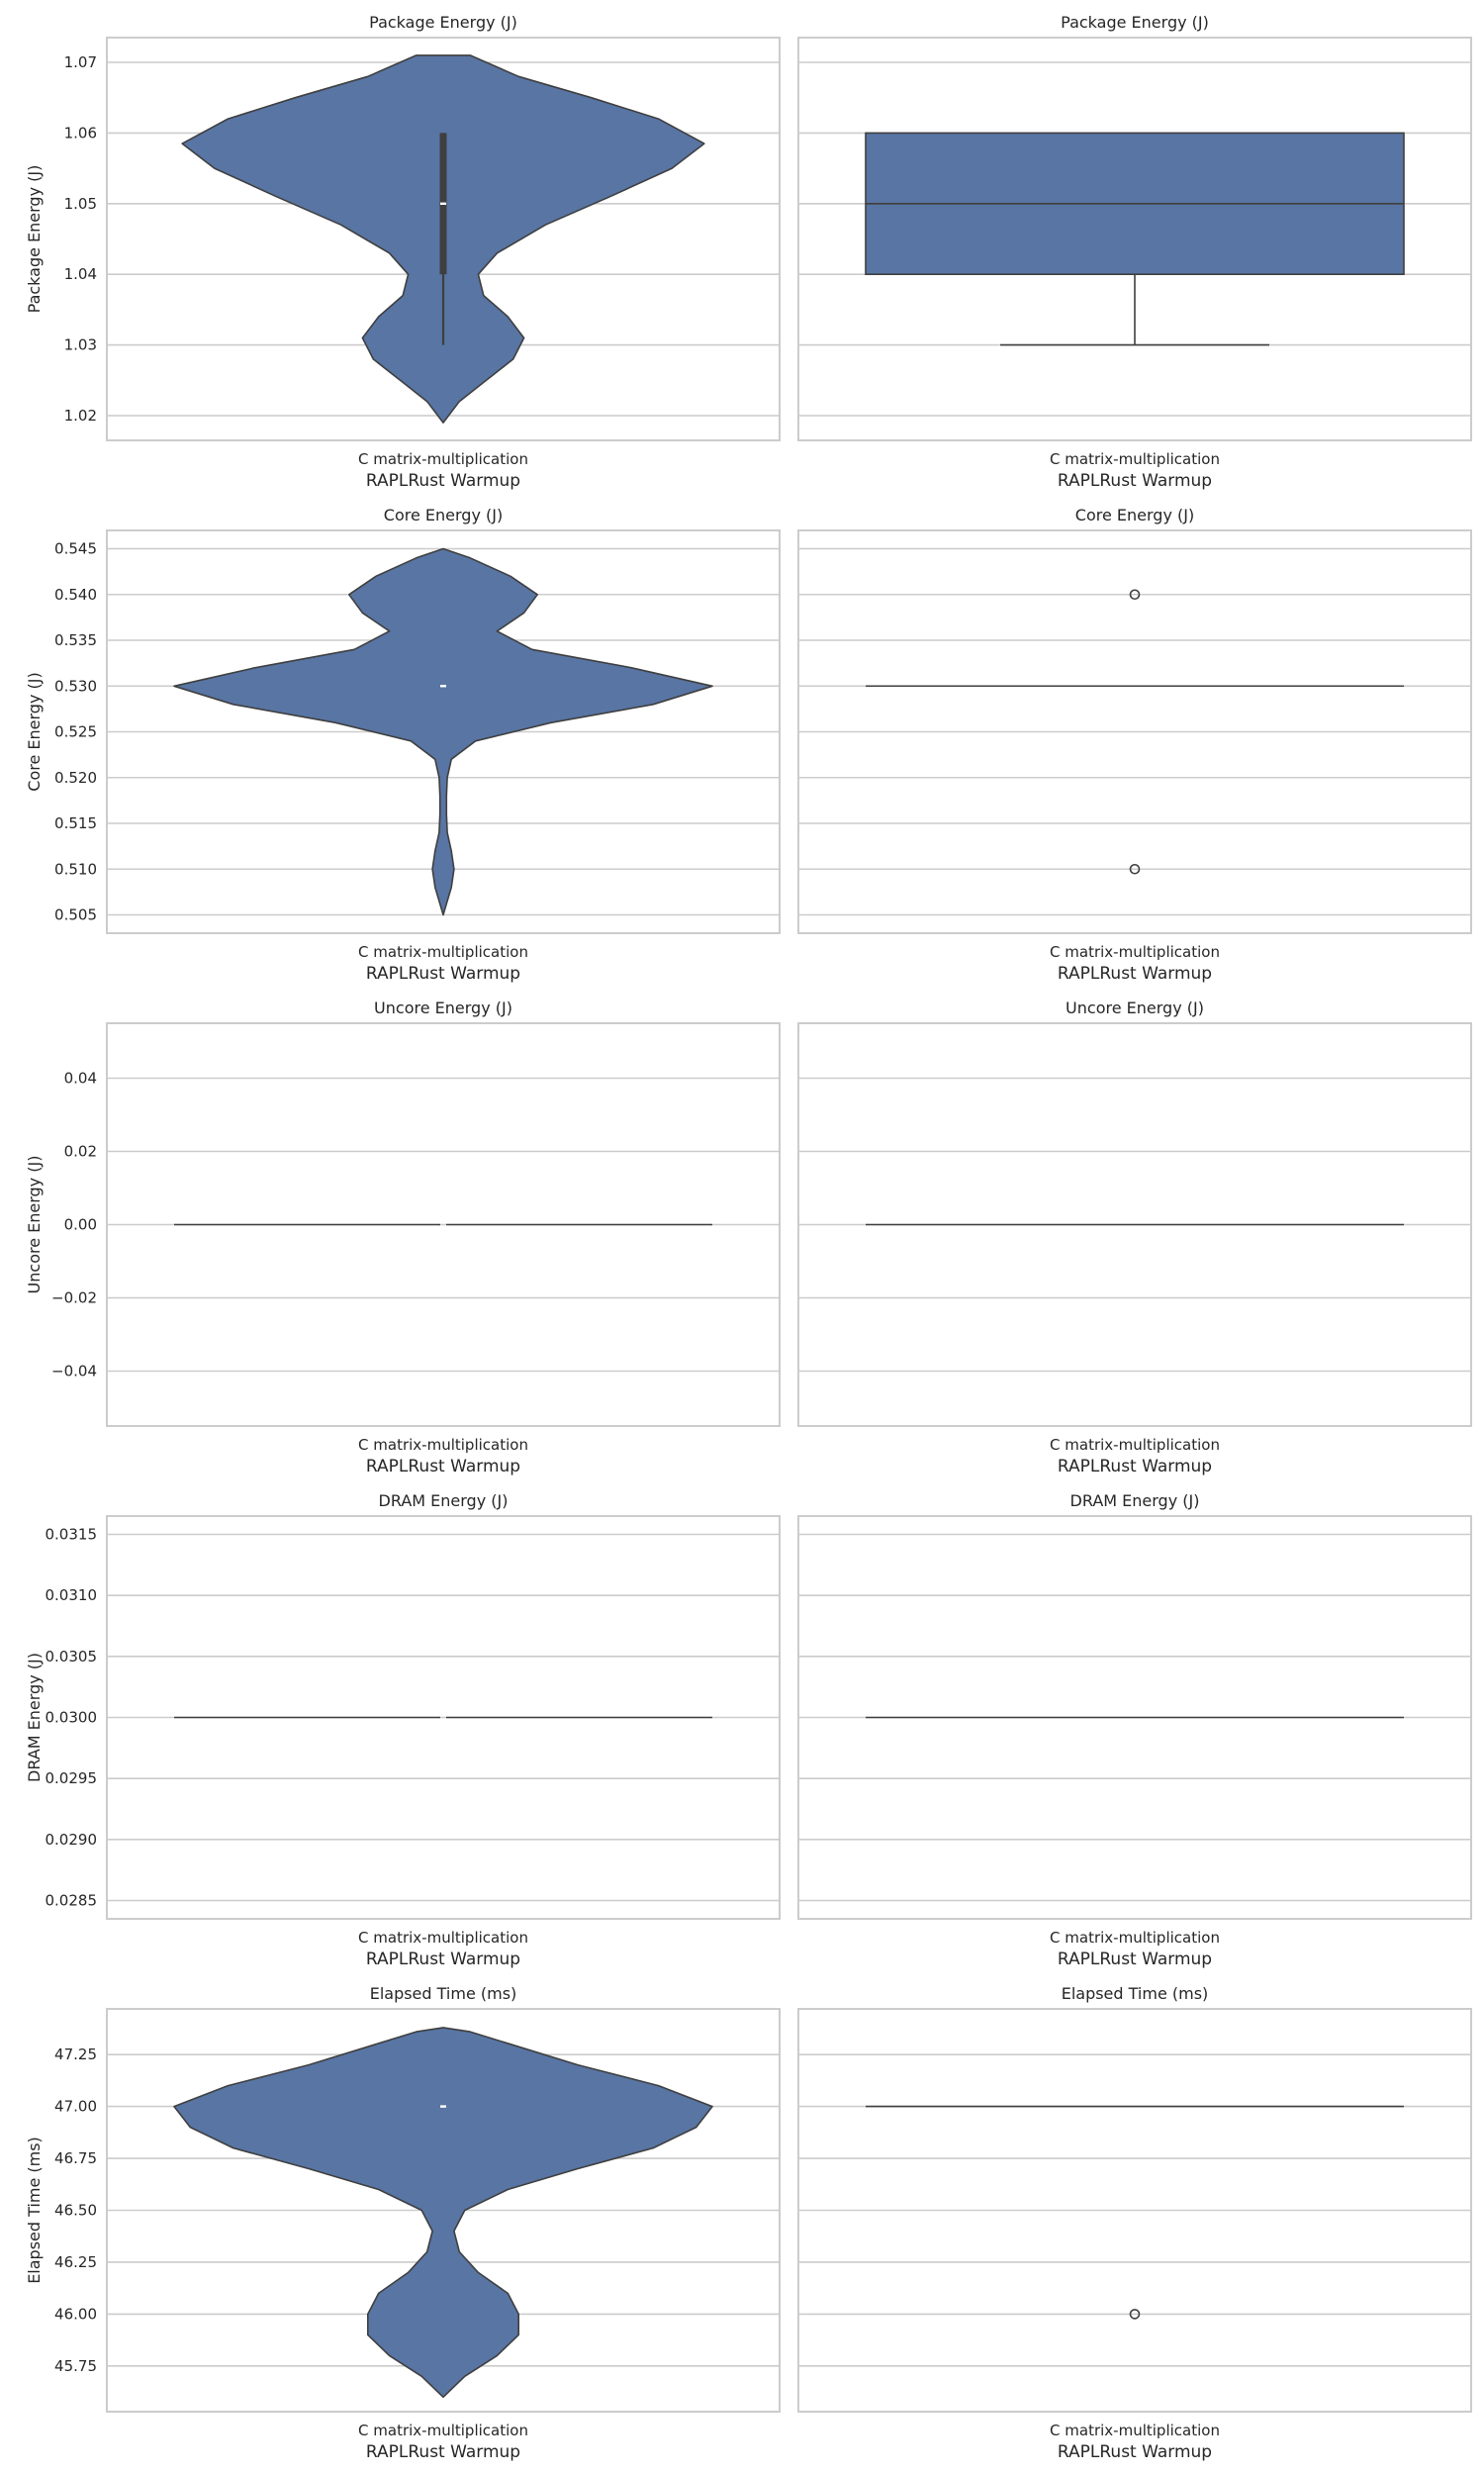 This screenshot has height=2474, width=1484. I want to click on panel-3-x-axis-label: RAPLRust Warmup, so click(1135, 974).